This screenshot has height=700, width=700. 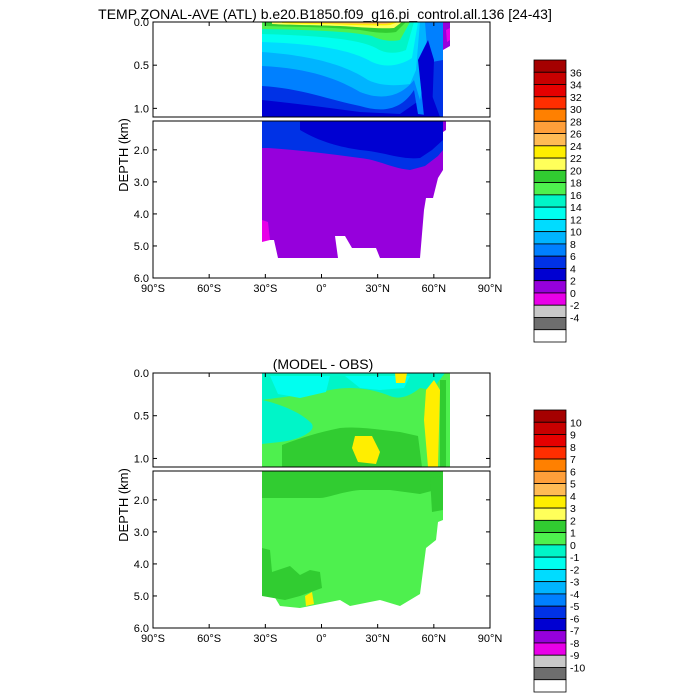 What do you see at coordinates (123, 505) in the screenshot?
I see `bottom-y-axis-label: DEPTH (km)` at bounding box center [123, 505].